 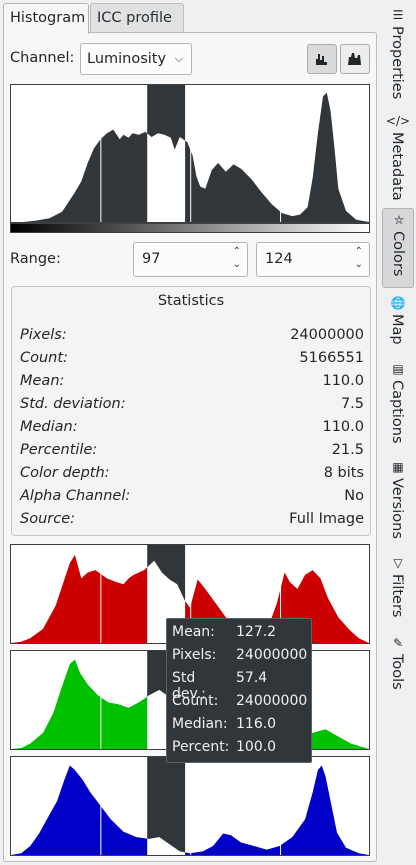 I want to click on stat-row-std-deviation: Std. deviation: 7.5, so click(x=192, y=407).